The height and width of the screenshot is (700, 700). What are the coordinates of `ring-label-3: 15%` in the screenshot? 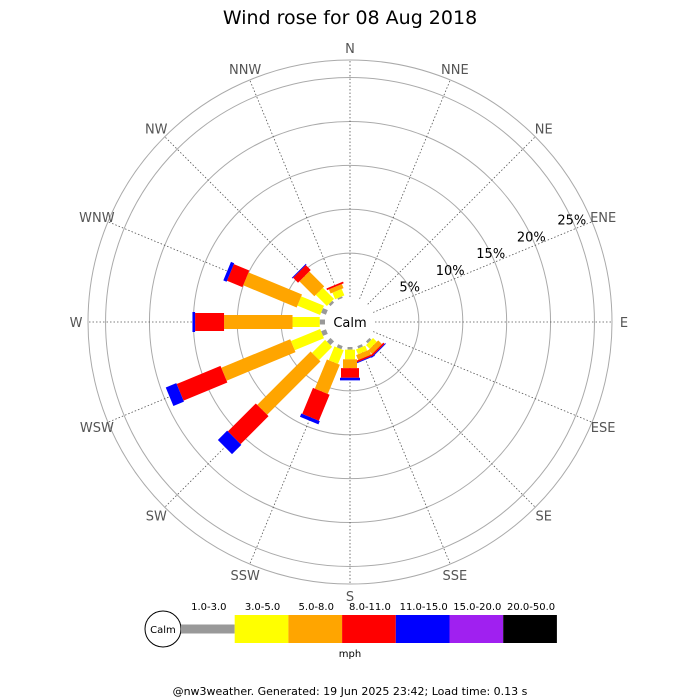 It's located at (490, 254).